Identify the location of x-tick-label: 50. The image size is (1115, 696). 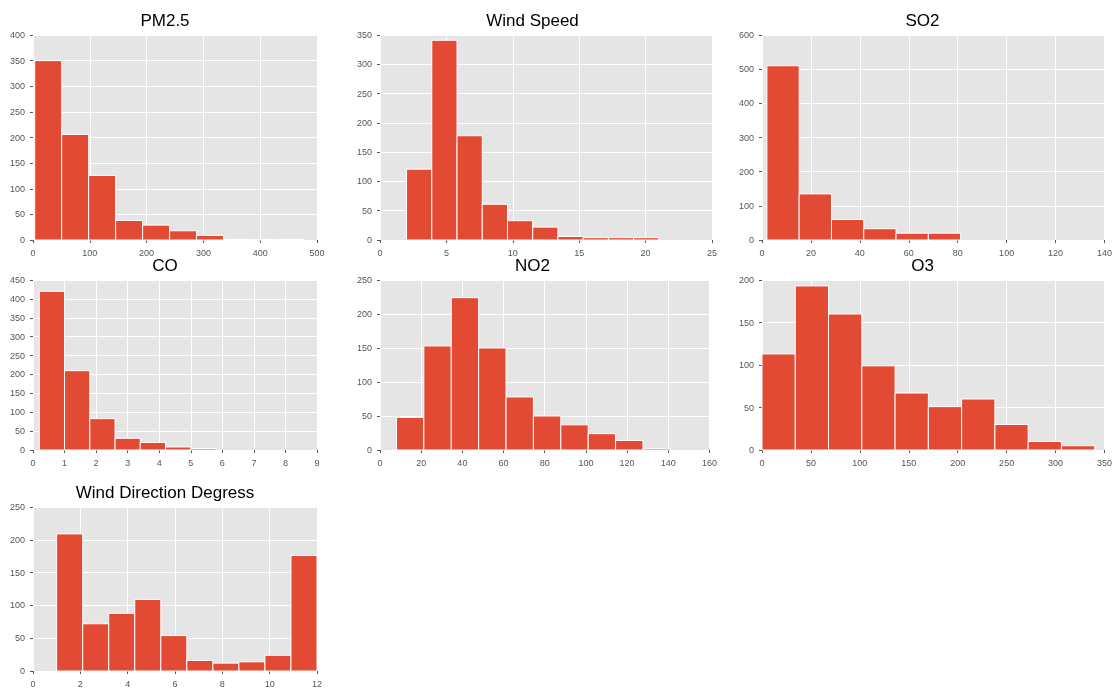
(810, 462).